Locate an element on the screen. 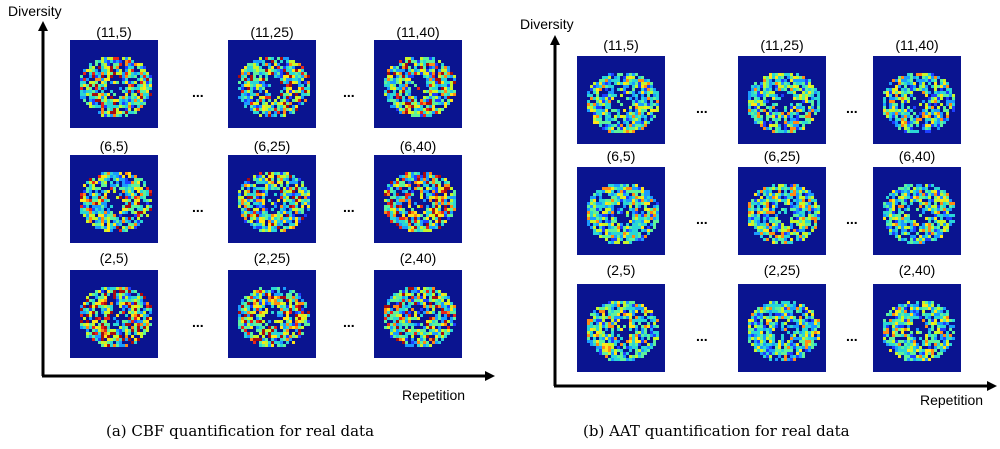 The image size is (1000, 449). caption-a: (a) CBF quantification for real data is located at coordinates (240, 431).